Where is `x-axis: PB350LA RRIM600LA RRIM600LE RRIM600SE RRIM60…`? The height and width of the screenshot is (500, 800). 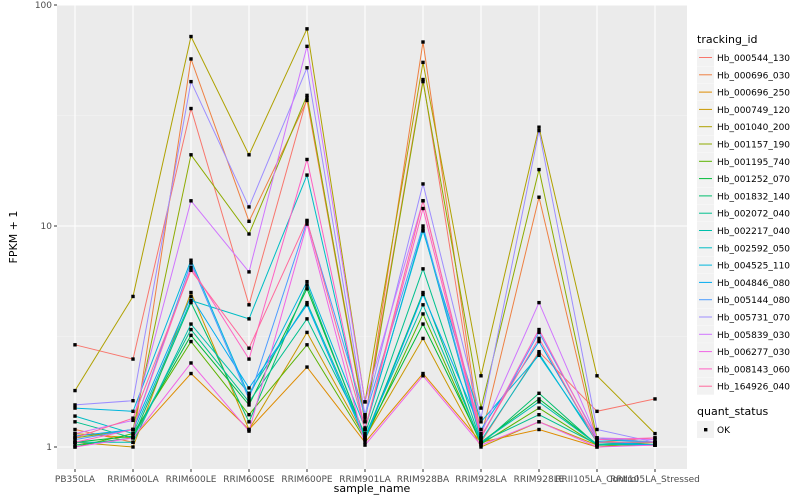 x-axis: PB350LA RRIM600LA RRIM600LE RRIM600SE RRIM60… is located at coordinates (377, 477).